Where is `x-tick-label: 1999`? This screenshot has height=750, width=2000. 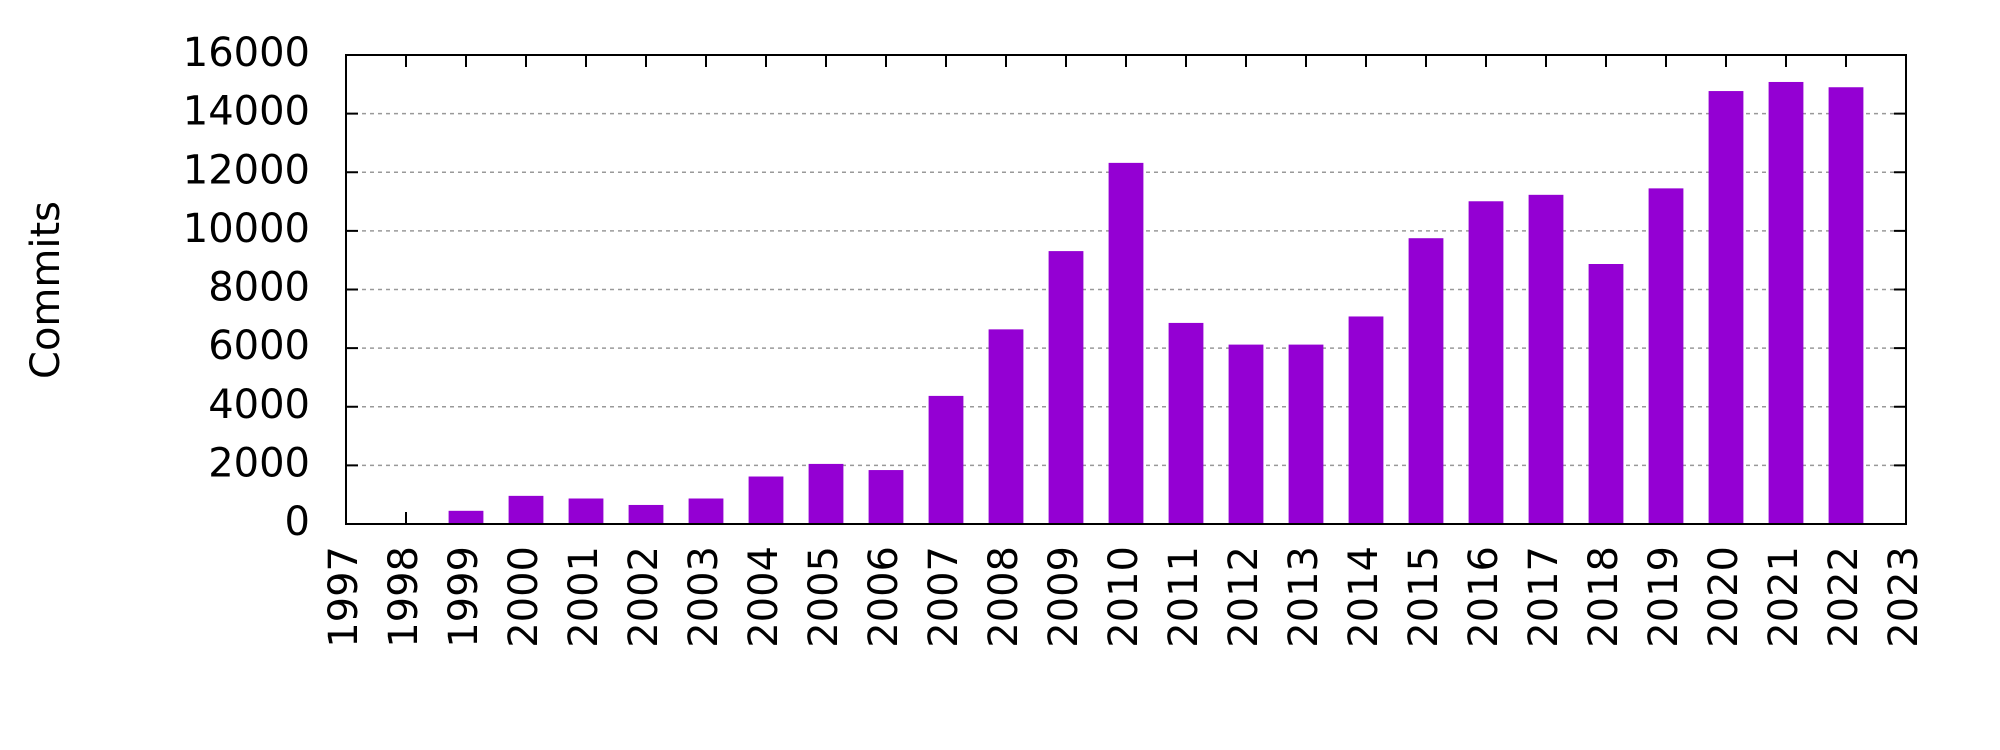
x-tick-label: 1999 is located at coordinates (464, 597).